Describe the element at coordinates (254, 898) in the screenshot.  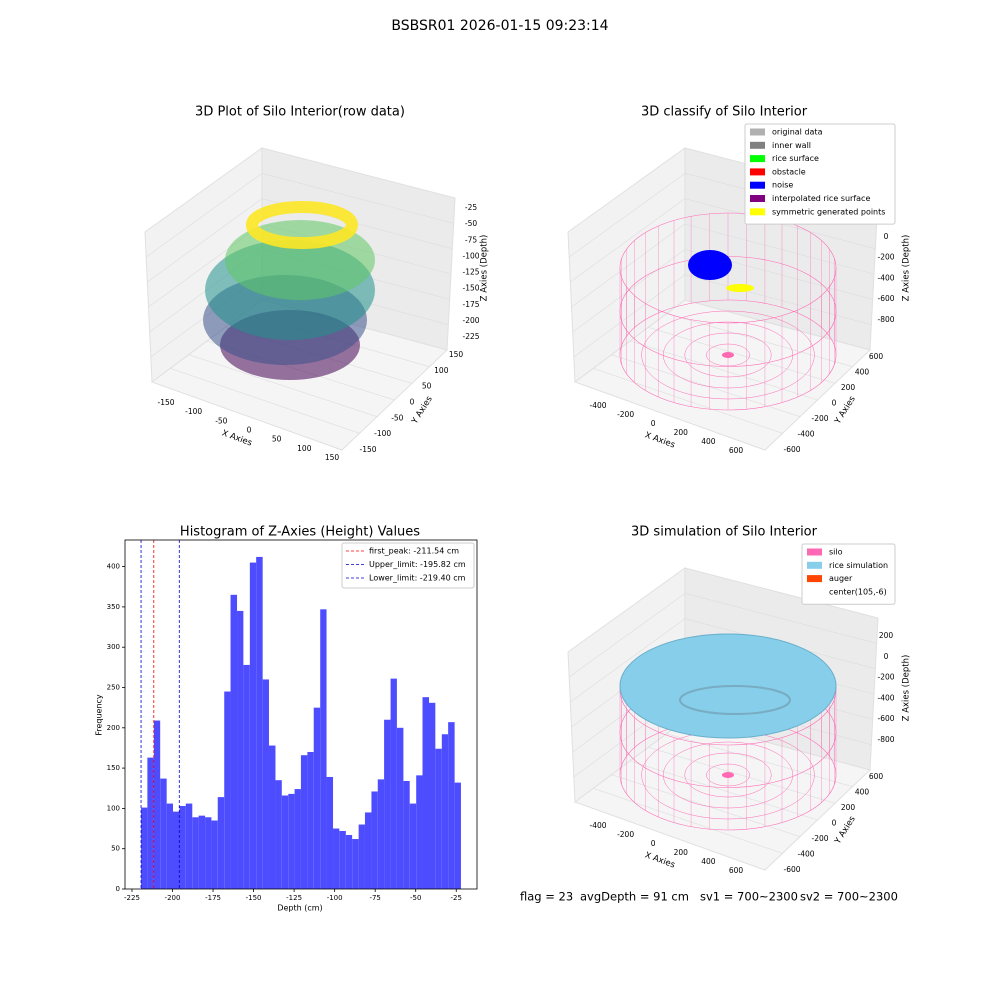
I see `x-tick-label: -150` at that location.